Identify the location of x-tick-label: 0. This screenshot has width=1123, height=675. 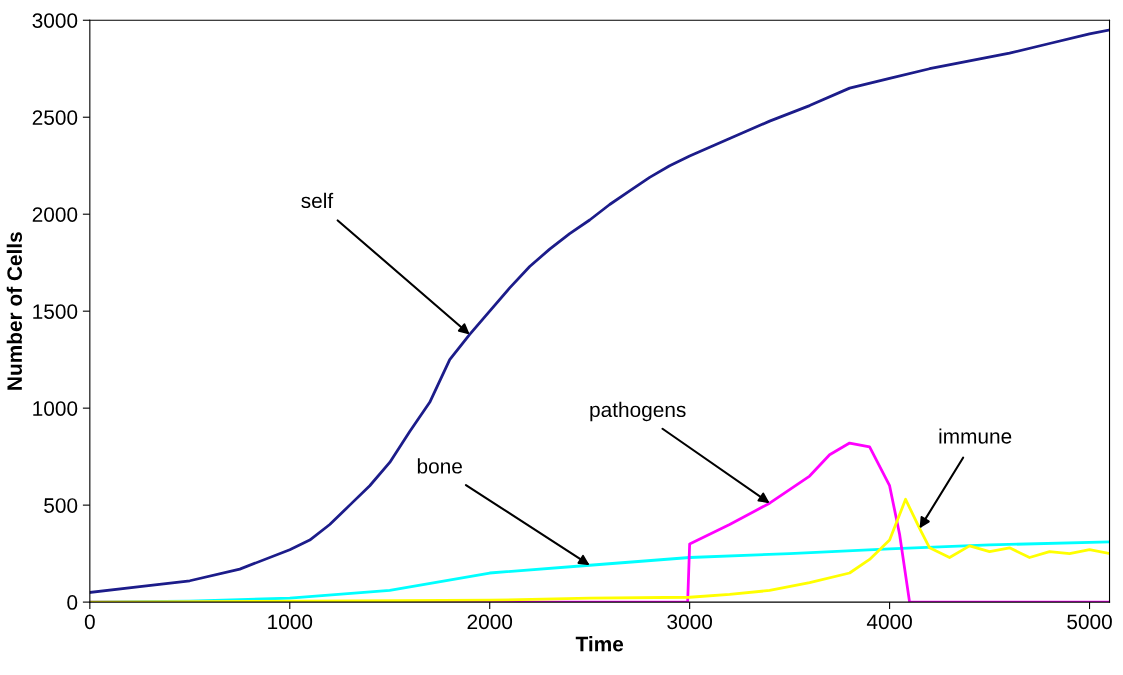
(89, 622).